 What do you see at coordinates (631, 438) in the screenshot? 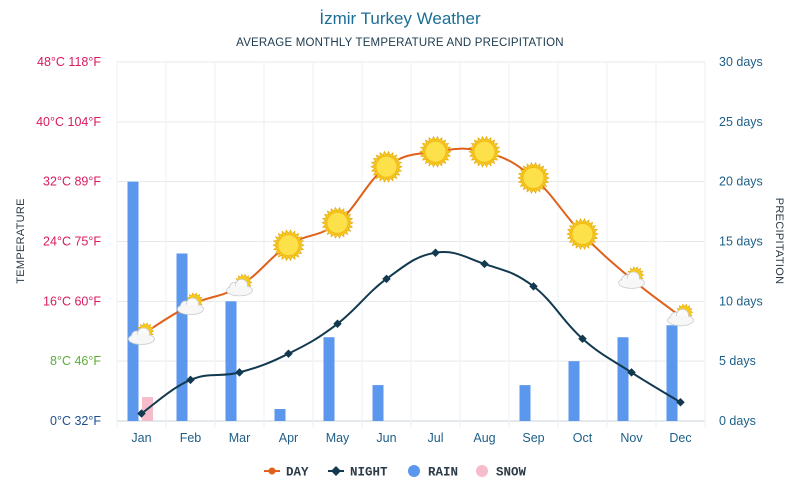
I see `x-tick-label: Nov` at bounding box center [631, 438].